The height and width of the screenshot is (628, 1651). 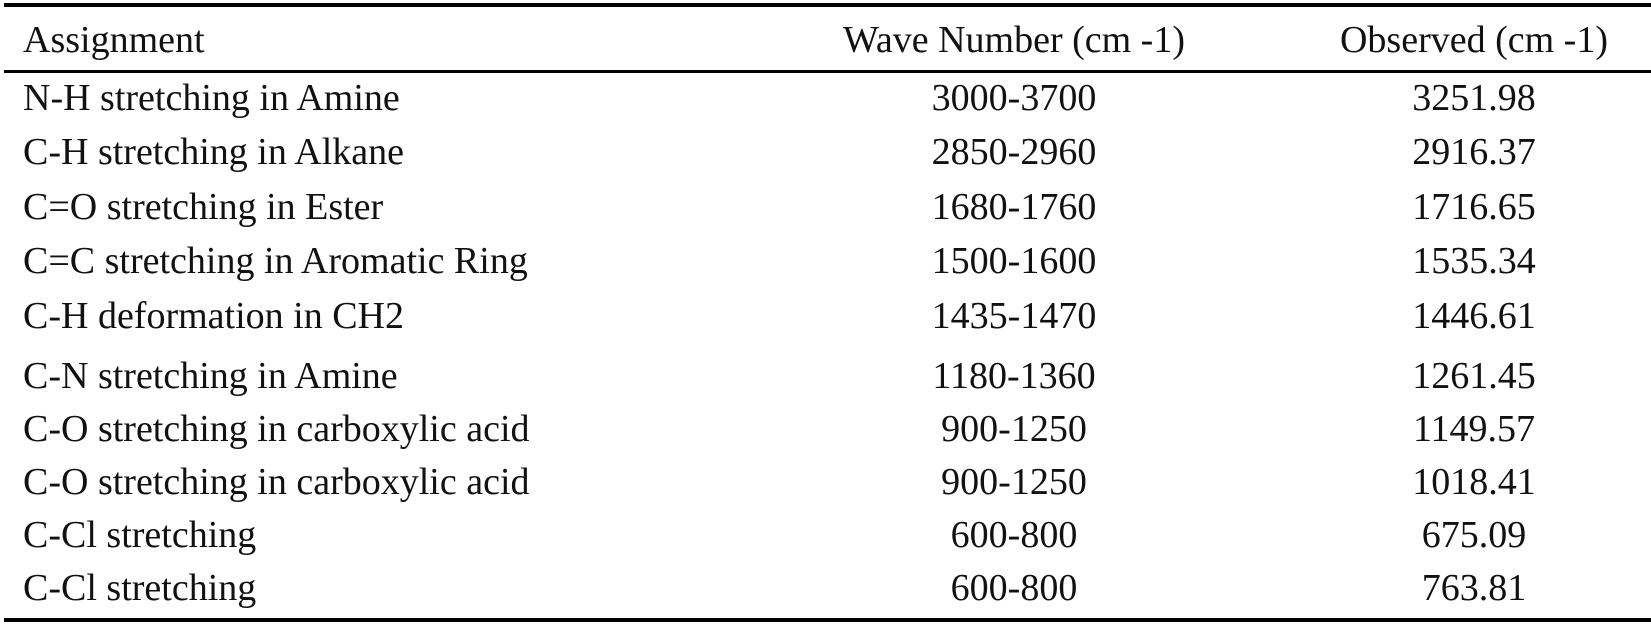 What do you see at coordinates (1014, 376) in the screenshot?
I see `body-cell: 1180-1360` at bounding box center [1014, 376].